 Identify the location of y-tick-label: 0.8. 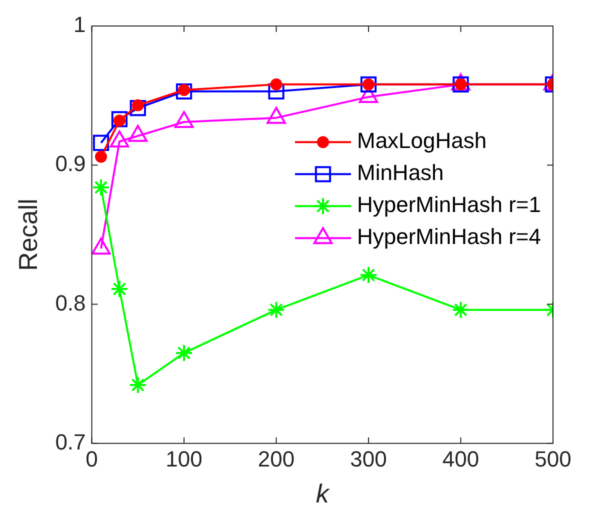
(70, 303).